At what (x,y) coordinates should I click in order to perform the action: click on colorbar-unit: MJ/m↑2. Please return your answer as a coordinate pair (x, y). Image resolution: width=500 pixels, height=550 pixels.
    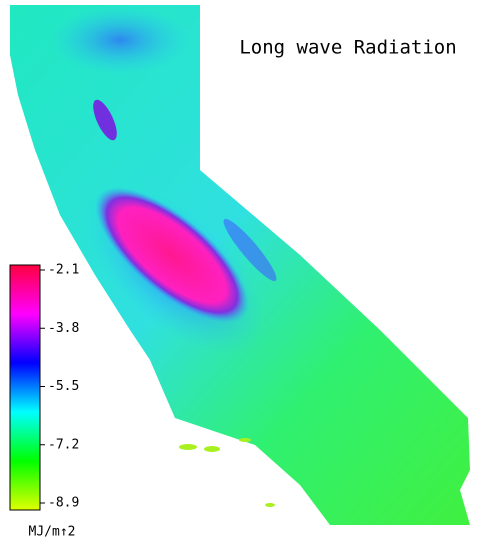
    Looking at the image, I should click on (52, 532).